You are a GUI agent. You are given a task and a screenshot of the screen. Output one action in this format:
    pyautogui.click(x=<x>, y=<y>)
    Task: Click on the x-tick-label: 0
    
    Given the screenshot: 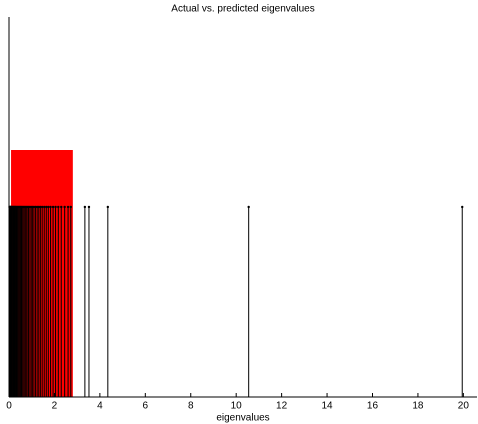 What is the action you would take?
    pyautogui.click(x=9, y=406)
    